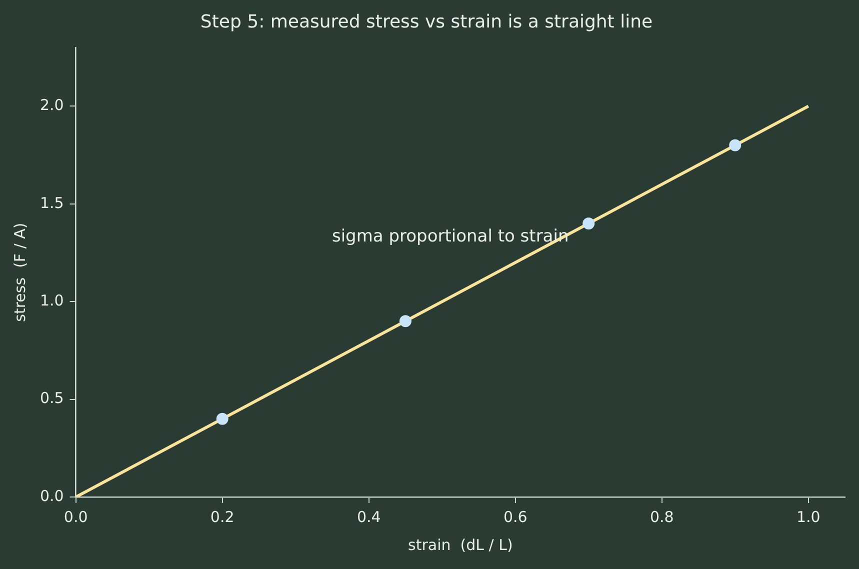  I want to click on chart-title: Step 5: measured stress vs strain is a straight line, so click(426, 21).